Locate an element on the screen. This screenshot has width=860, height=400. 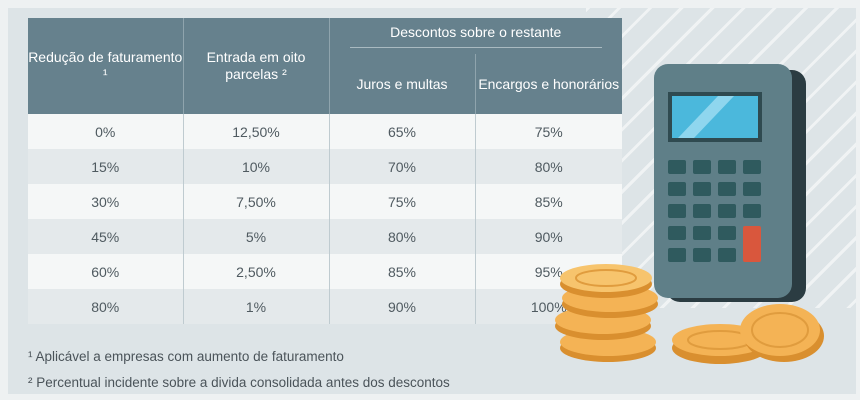
cell-revenue-reduction: 30% is located at coordinates (105, 201).